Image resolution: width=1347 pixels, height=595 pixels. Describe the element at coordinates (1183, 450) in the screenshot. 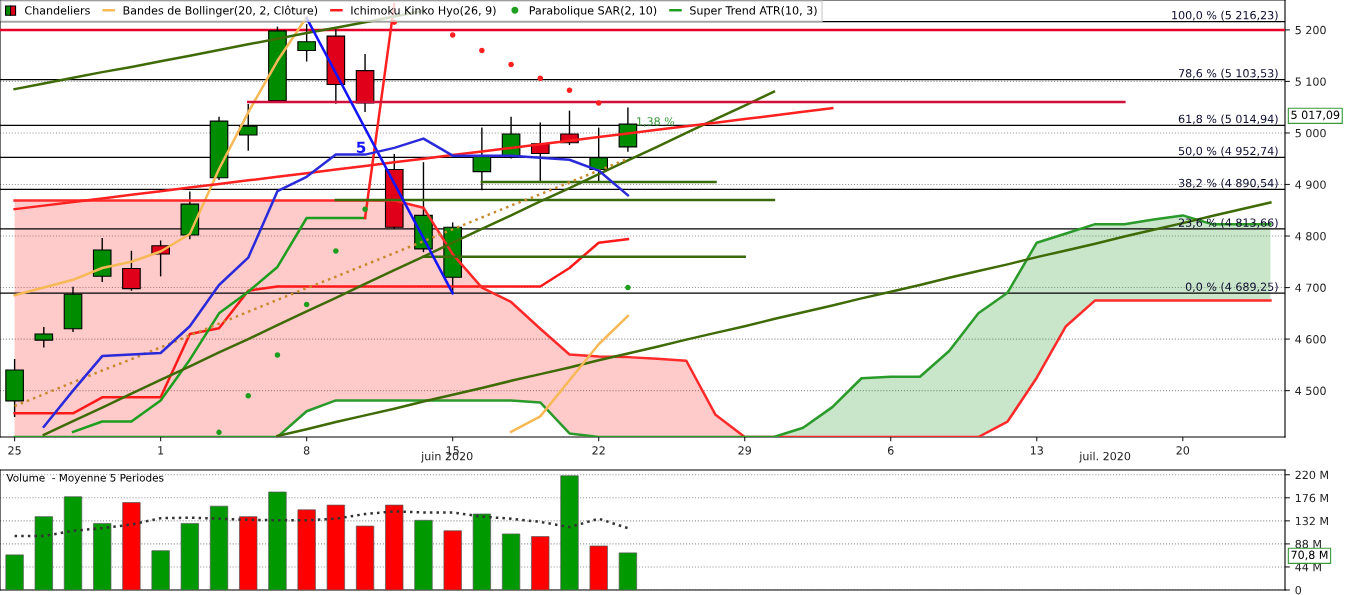

I see `x-tick-label: 20` at that location.